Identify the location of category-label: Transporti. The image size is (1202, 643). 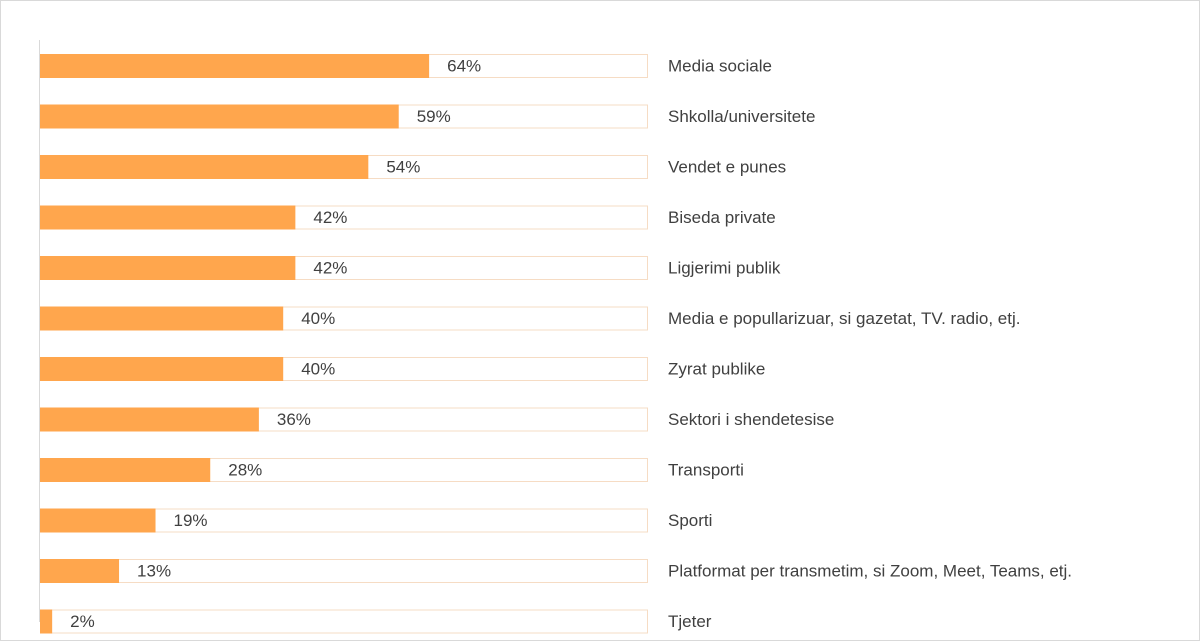
(706, 469).